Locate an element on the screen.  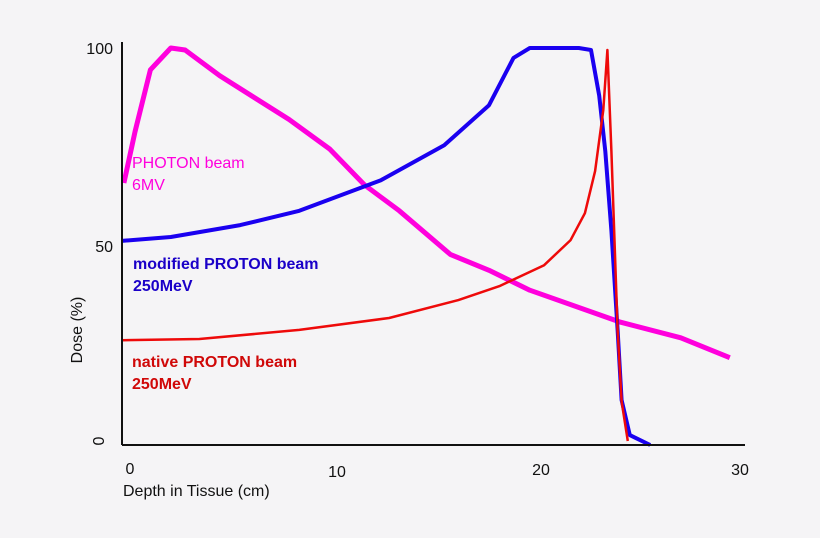
x-axis-label: Depth in Tissue (cm) is located at coordinates (196, 491).